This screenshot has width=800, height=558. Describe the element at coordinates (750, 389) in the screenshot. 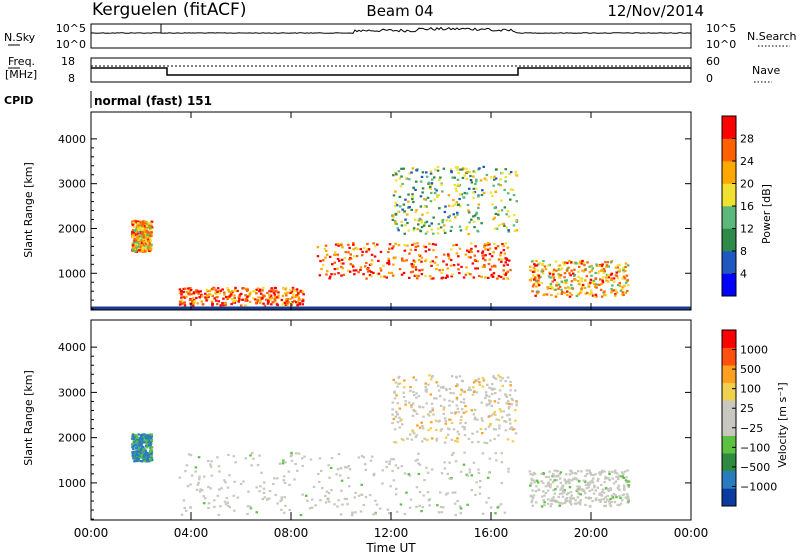

I see `velocity-colorbar-tick-label: 100` at that location.